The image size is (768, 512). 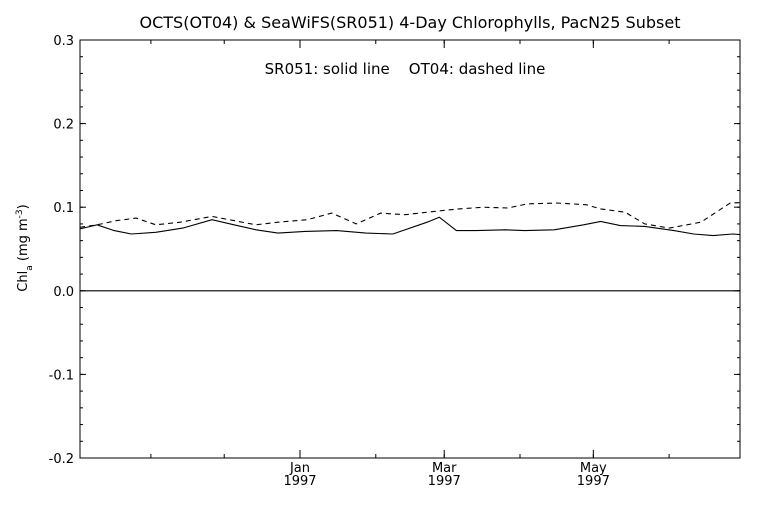 I want to click on y-axis-label-main: Chl, so click(x=23, y=281).